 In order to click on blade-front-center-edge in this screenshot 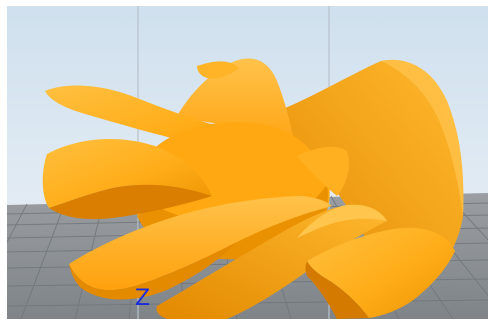, I will do `click(342, 221)`.